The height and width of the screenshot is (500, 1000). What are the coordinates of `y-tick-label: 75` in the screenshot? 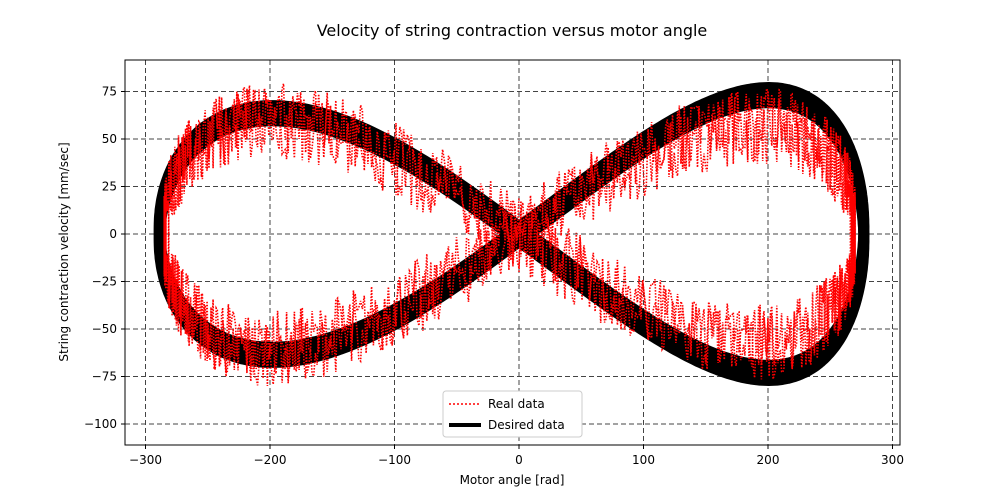 It's located at (109, 92).